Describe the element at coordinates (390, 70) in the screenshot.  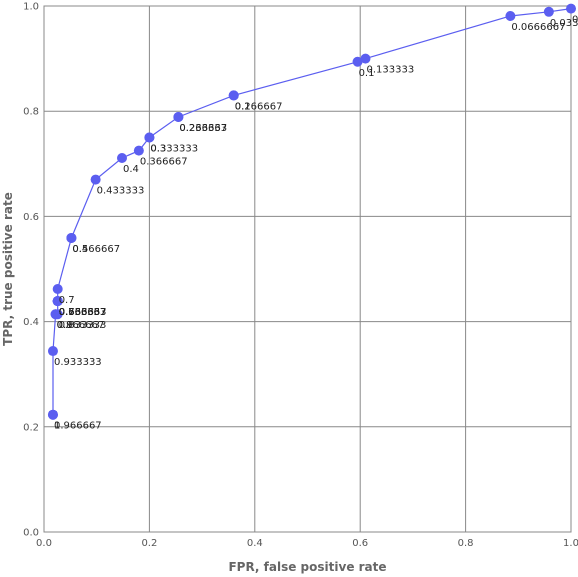
I see `data-label: 0.133333` at that location.